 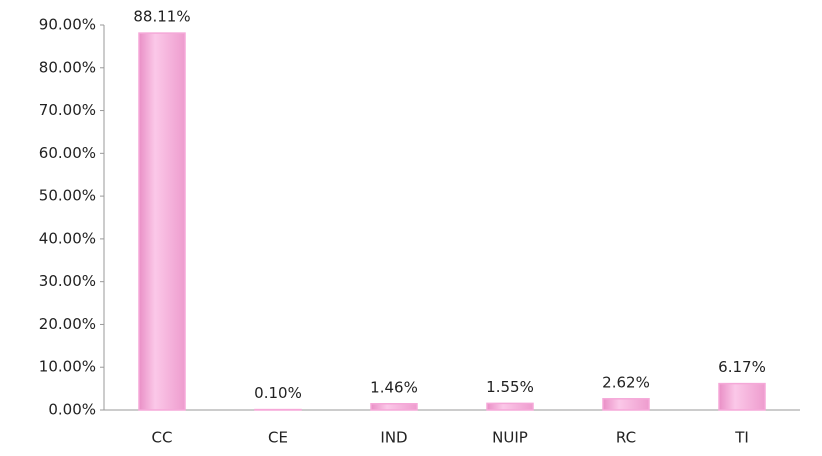 What do you see at coordinates (67, 324) in the screenshot?
I see `y-tick-label: 20.00%` at bounding box center [67, 324].